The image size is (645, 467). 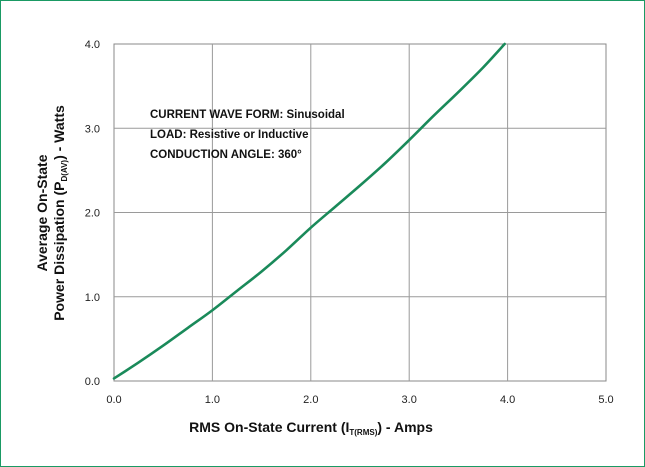 I want to click on y-tick-labels: 0.0 1.0 2.0 3.0 4.0, so click(x=92, y=213).